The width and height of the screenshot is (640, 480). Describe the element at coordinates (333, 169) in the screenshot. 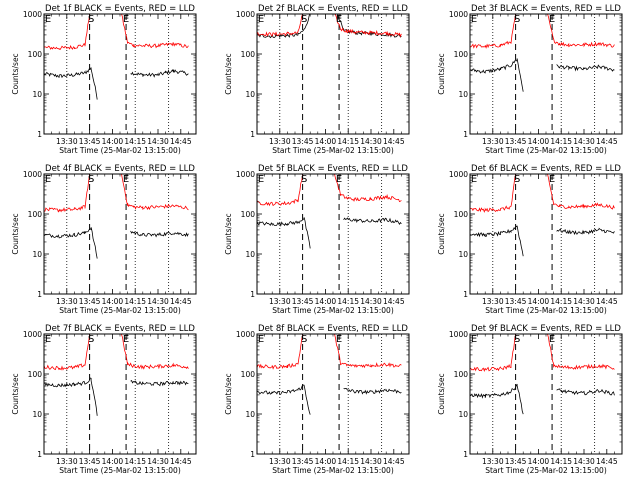

I see `panel-title: Det 5f BLACK = Events, RED = LLD` at that location.